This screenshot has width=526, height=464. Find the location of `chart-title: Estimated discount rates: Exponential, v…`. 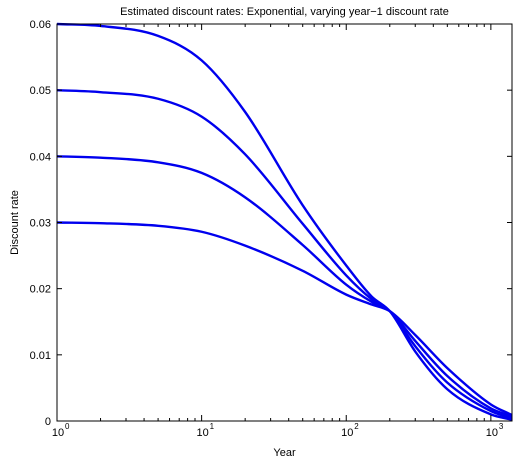

chart-title: Estimated discount rates: Exponential, v… is located at coordinates (284, 12).